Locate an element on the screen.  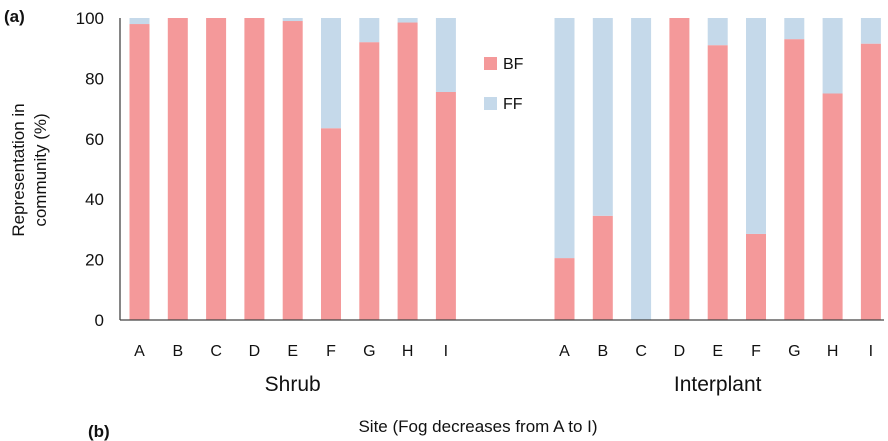
bar-interplant-e-bf is located at coordinates (717, 183).